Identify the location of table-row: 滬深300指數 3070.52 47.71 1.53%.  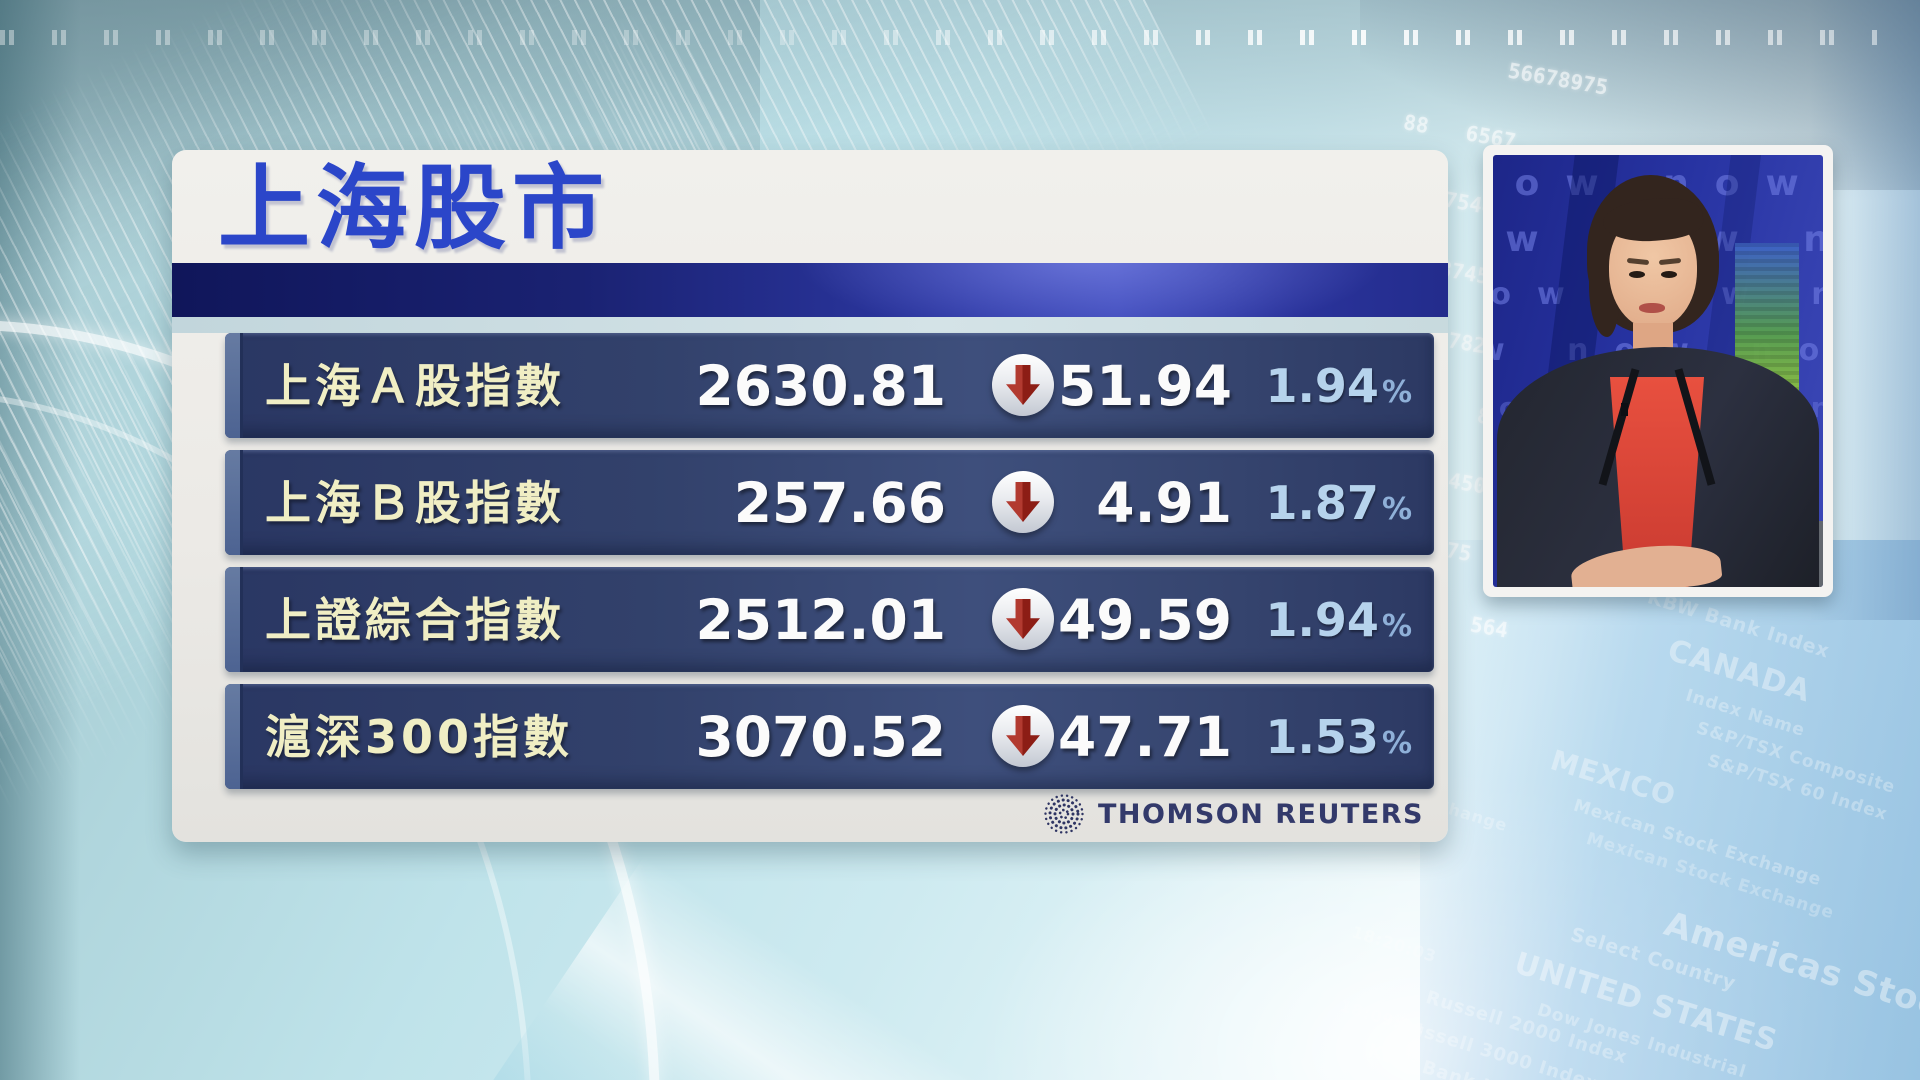
(829, 736).